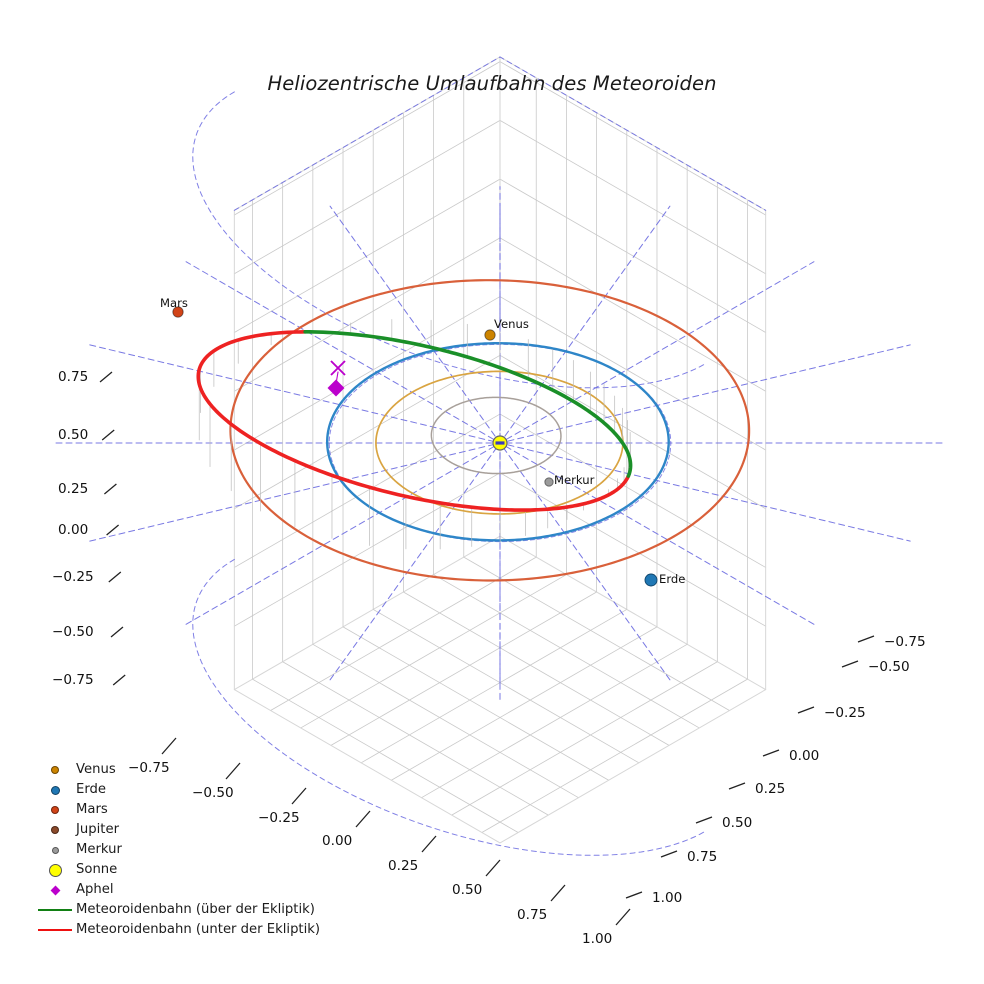 Image resolution: width=984 pixels, height=984 pixels. I want to click on body-label-erde: Erde, so click(672, 579).